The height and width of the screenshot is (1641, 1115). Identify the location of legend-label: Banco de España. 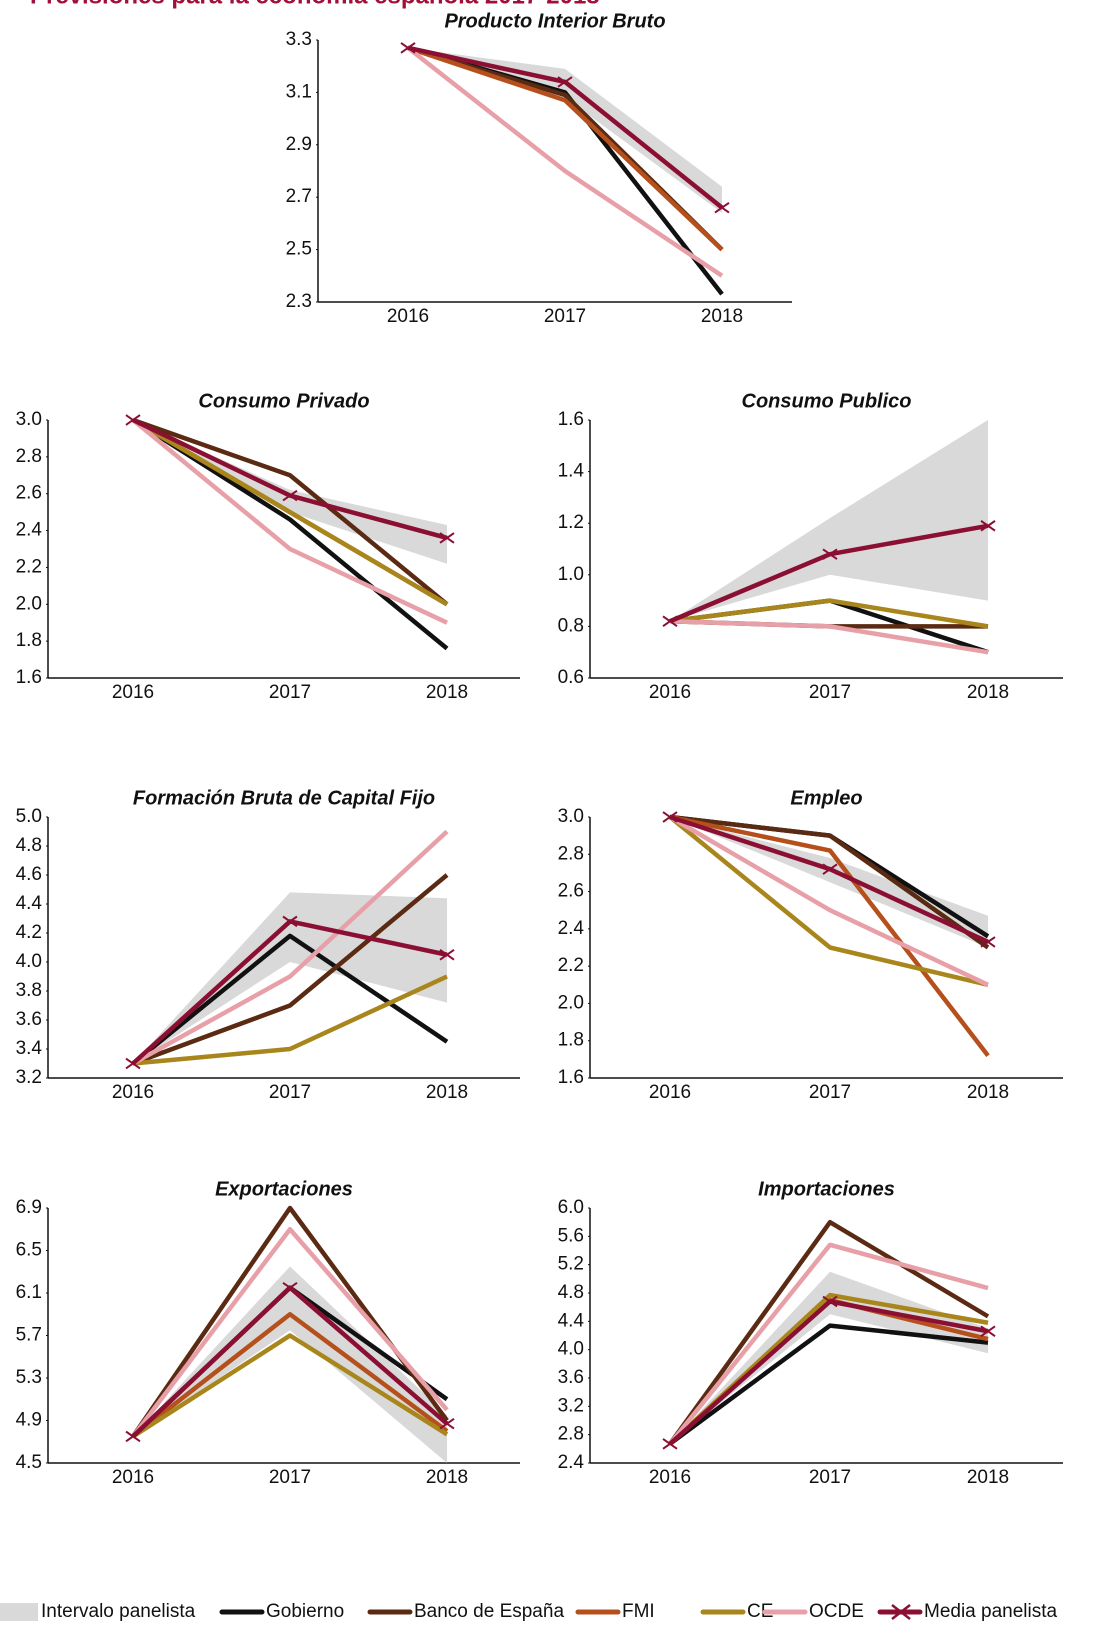
(489, 1611).